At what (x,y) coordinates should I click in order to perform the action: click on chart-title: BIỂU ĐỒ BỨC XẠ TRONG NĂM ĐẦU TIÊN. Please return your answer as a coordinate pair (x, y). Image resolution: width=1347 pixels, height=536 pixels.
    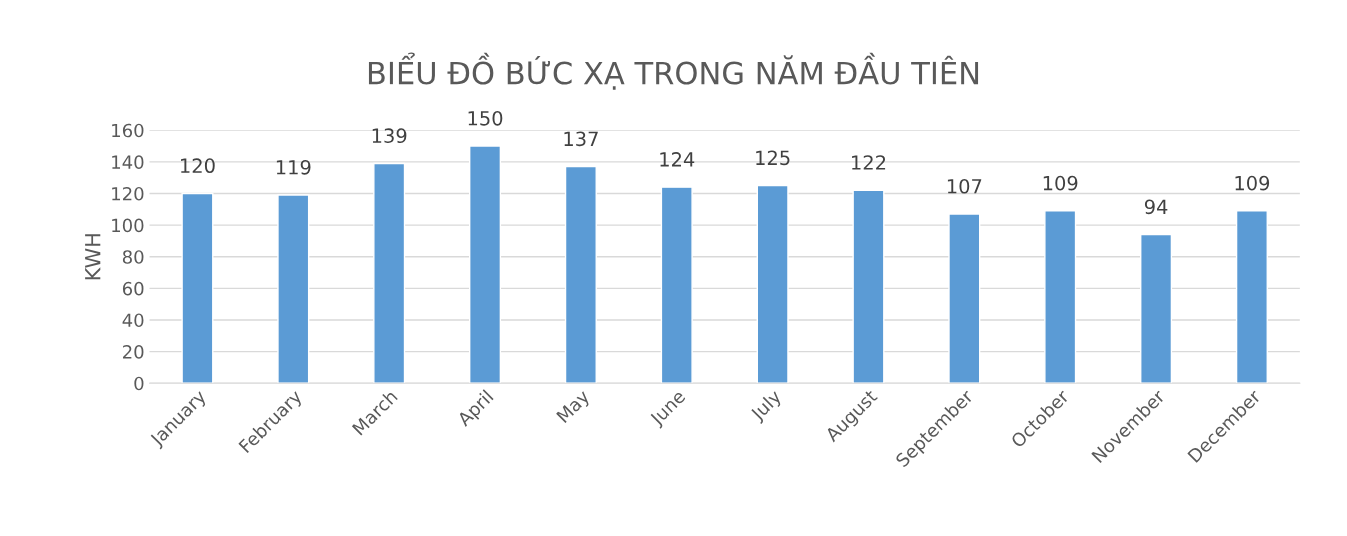
    Looking at the image, I should click on (673, 71).